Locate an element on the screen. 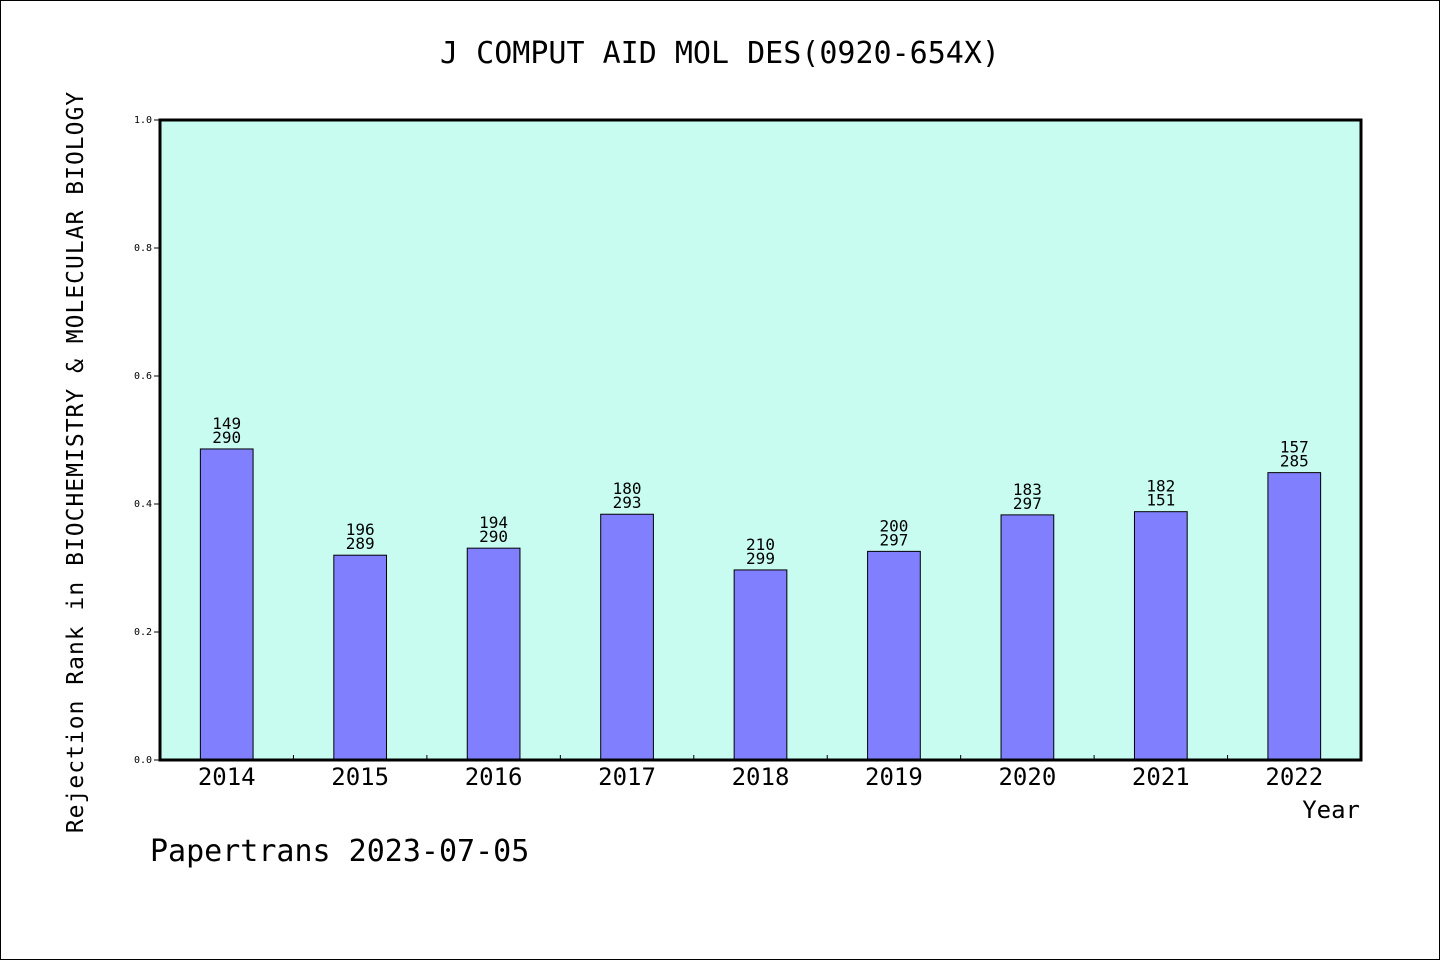 The height and width of the screenshot is (960, 1440). x-tick-label: 2021 is located at coordinates (1161, 777).